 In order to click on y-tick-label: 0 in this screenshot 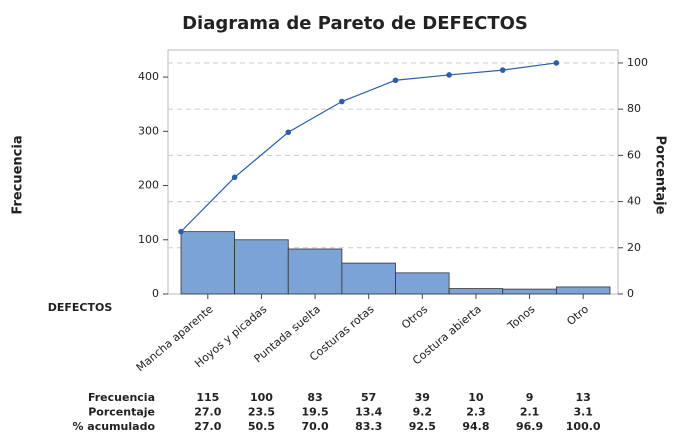, I will do `click(155, 293)`.